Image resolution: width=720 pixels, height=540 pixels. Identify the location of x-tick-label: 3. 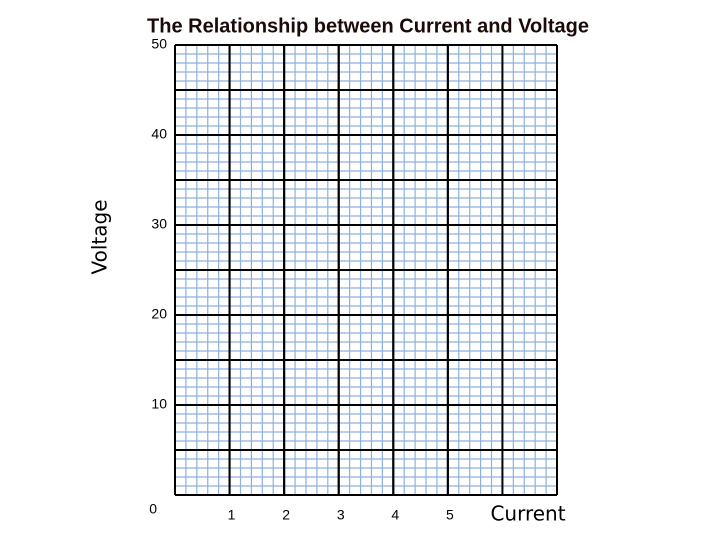
(341, 515).